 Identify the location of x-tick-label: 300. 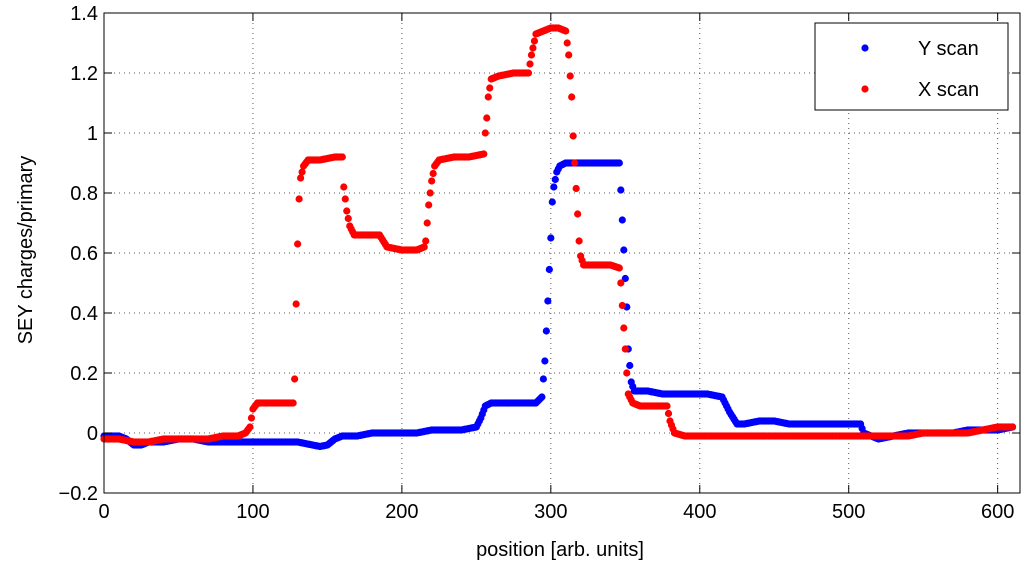
(550, 512).